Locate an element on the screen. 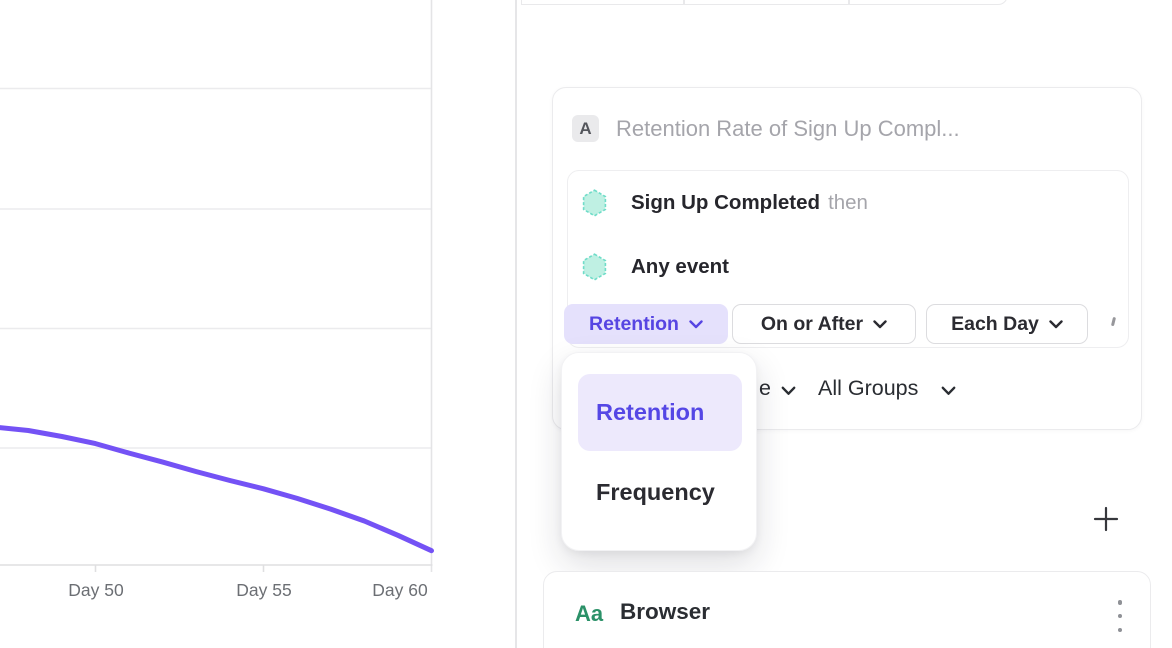 The height and width of the screenshot is (648, 1172). menu-item-retention: Retention is located at coordinates (660, 412).